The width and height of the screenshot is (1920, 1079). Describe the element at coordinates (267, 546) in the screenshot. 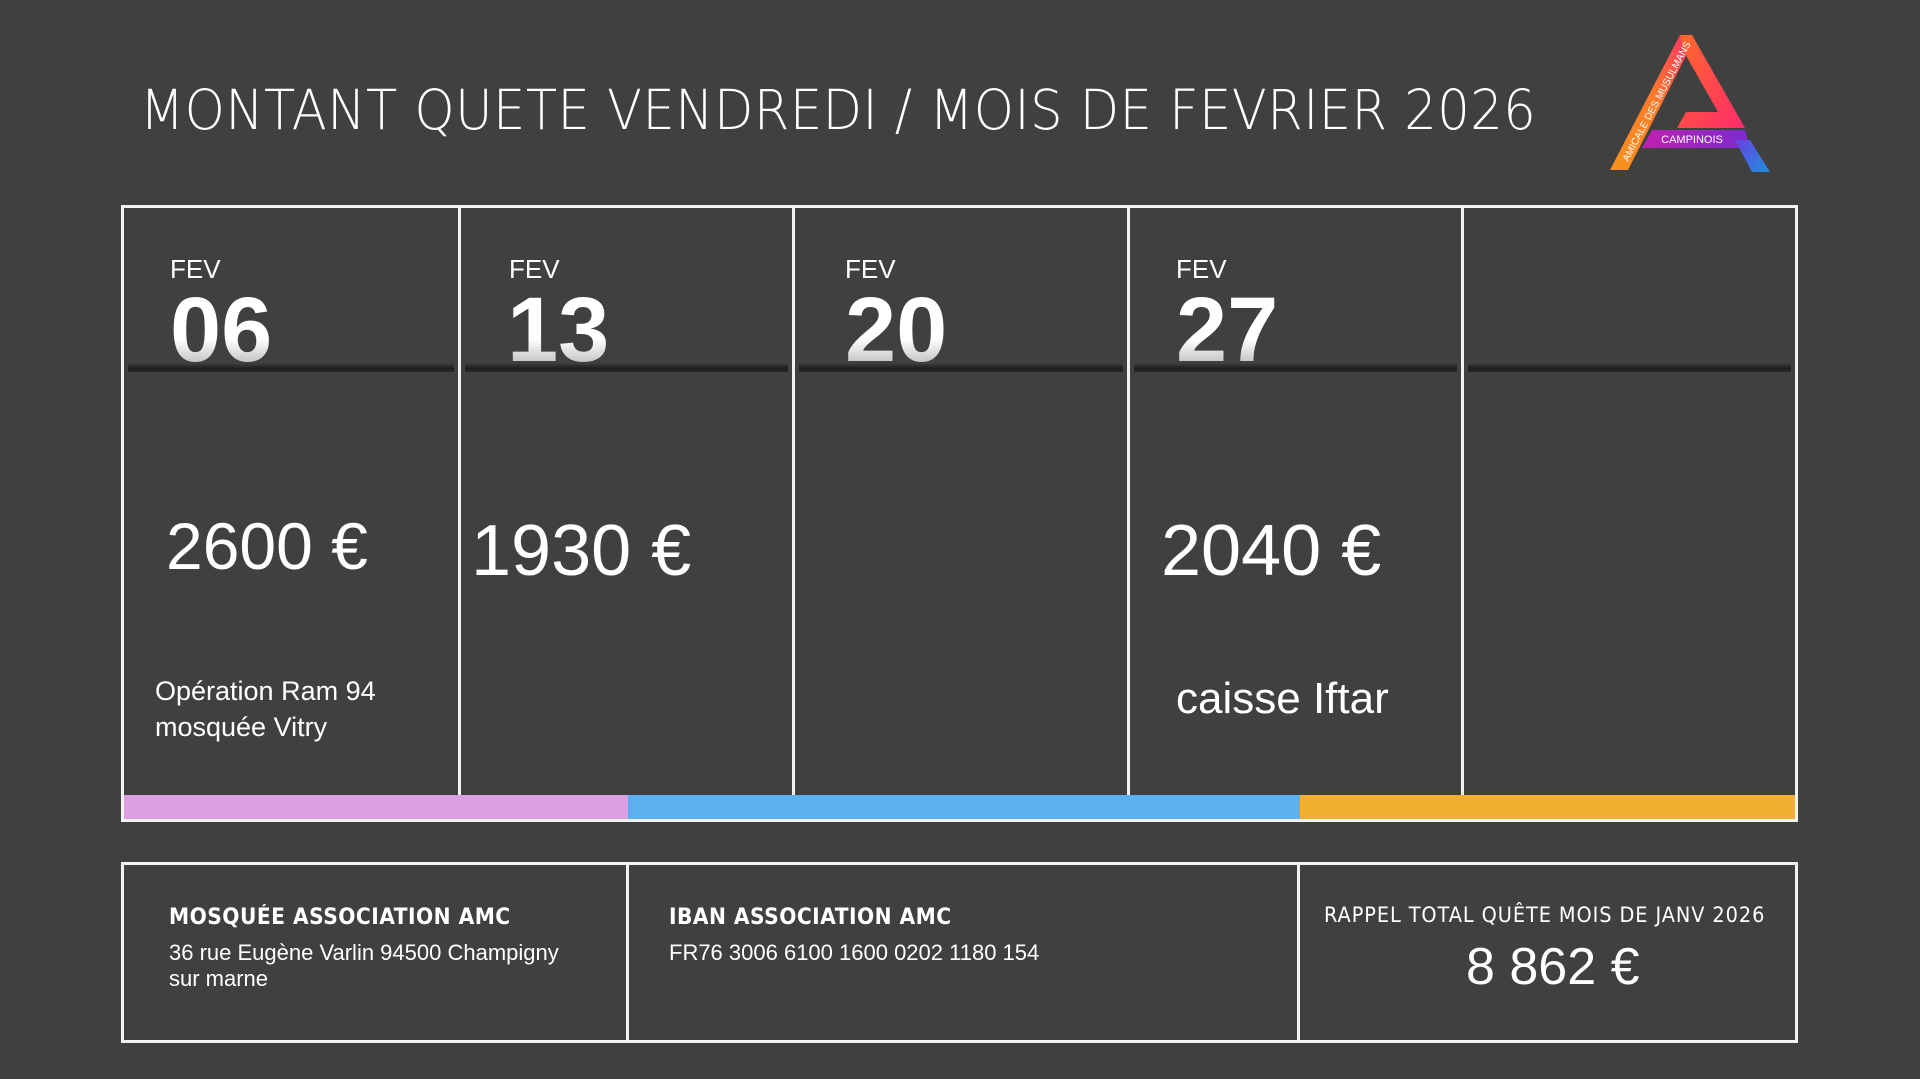

I see `amount: 2600 €` at that location.